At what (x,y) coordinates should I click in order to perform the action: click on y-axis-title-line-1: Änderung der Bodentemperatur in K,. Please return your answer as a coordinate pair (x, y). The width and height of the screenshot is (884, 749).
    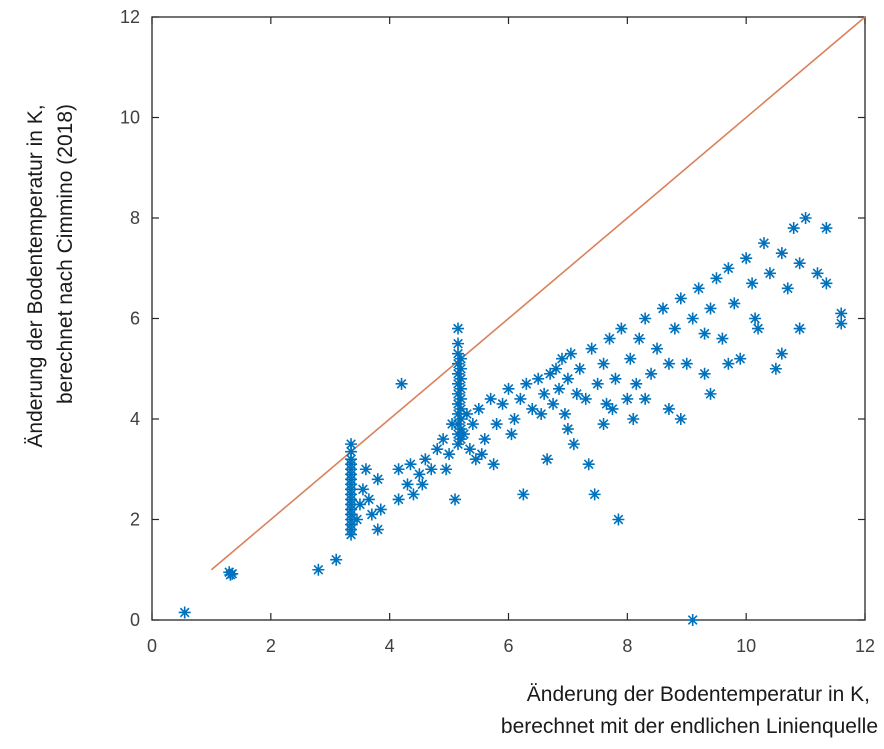
    Looking at the image, I should click on (35, 275).